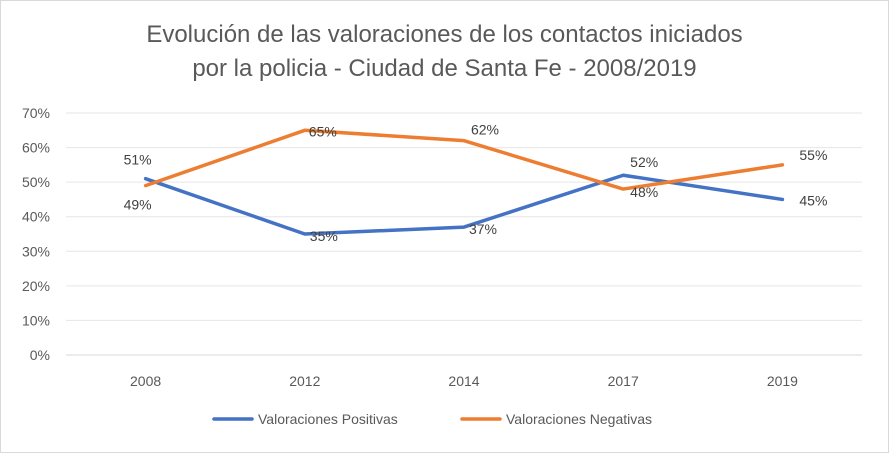  I want to click on x-tick-label: 2014, so click(463, 381).